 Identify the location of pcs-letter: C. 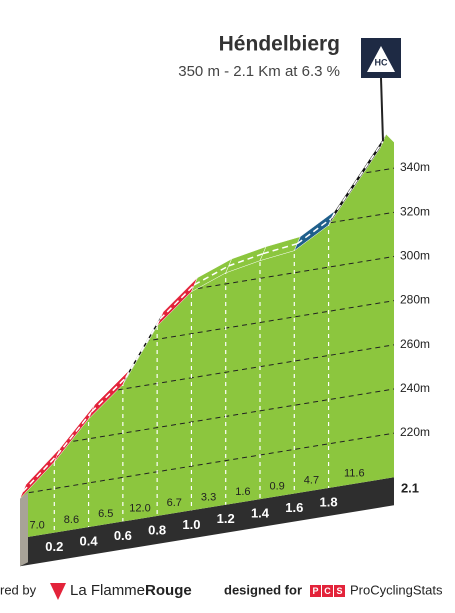
(327, 591).